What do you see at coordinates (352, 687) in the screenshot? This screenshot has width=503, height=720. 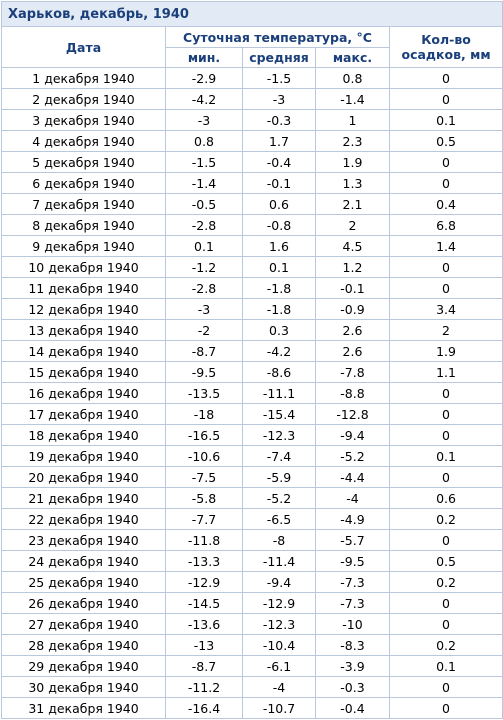 I see `cell-max: -0.3` at bounding box center [352, 687].